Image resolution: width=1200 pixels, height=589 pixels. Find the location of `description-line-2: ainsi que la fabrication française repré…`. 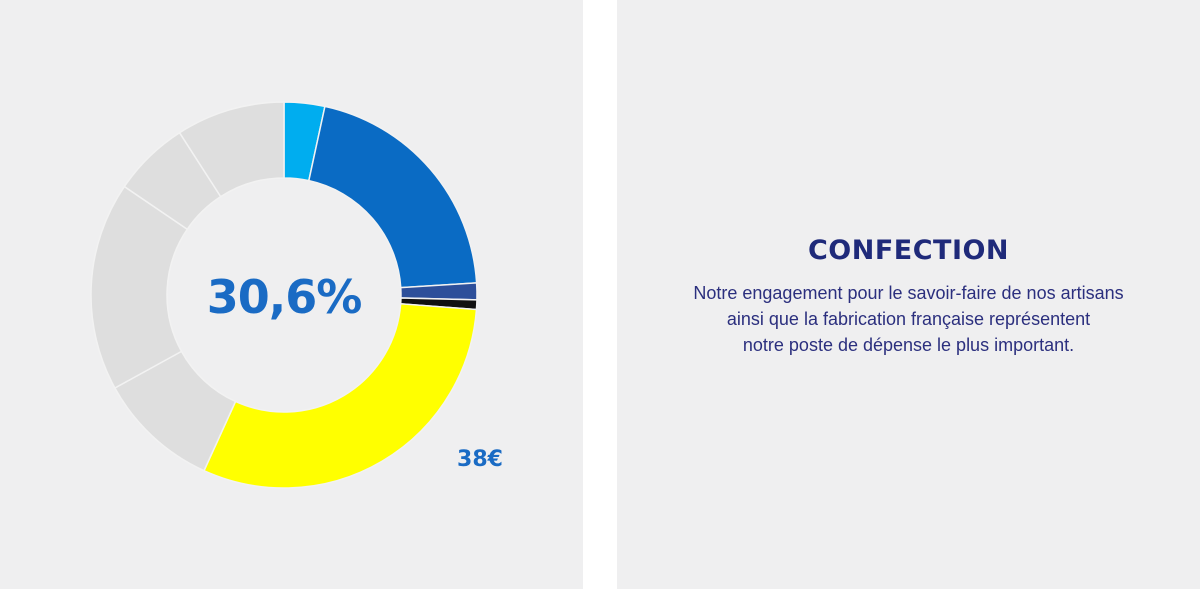

description-line-2: ainsi que la fabrication française repré… is located at coordinates (908, 319).